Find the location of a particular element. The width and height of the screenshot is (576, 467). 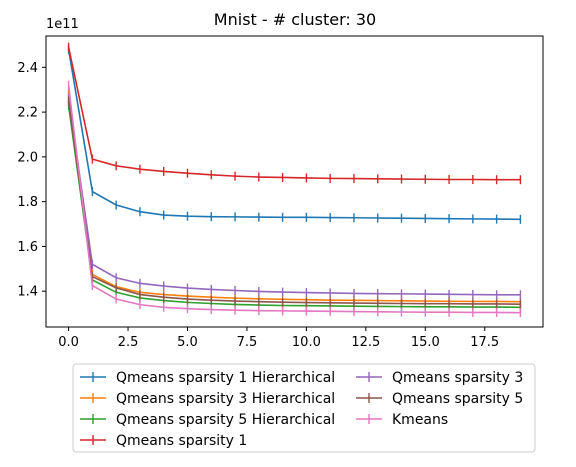

legend-label: Qmeans sparsity 5 is located at coordinates (457, 399).